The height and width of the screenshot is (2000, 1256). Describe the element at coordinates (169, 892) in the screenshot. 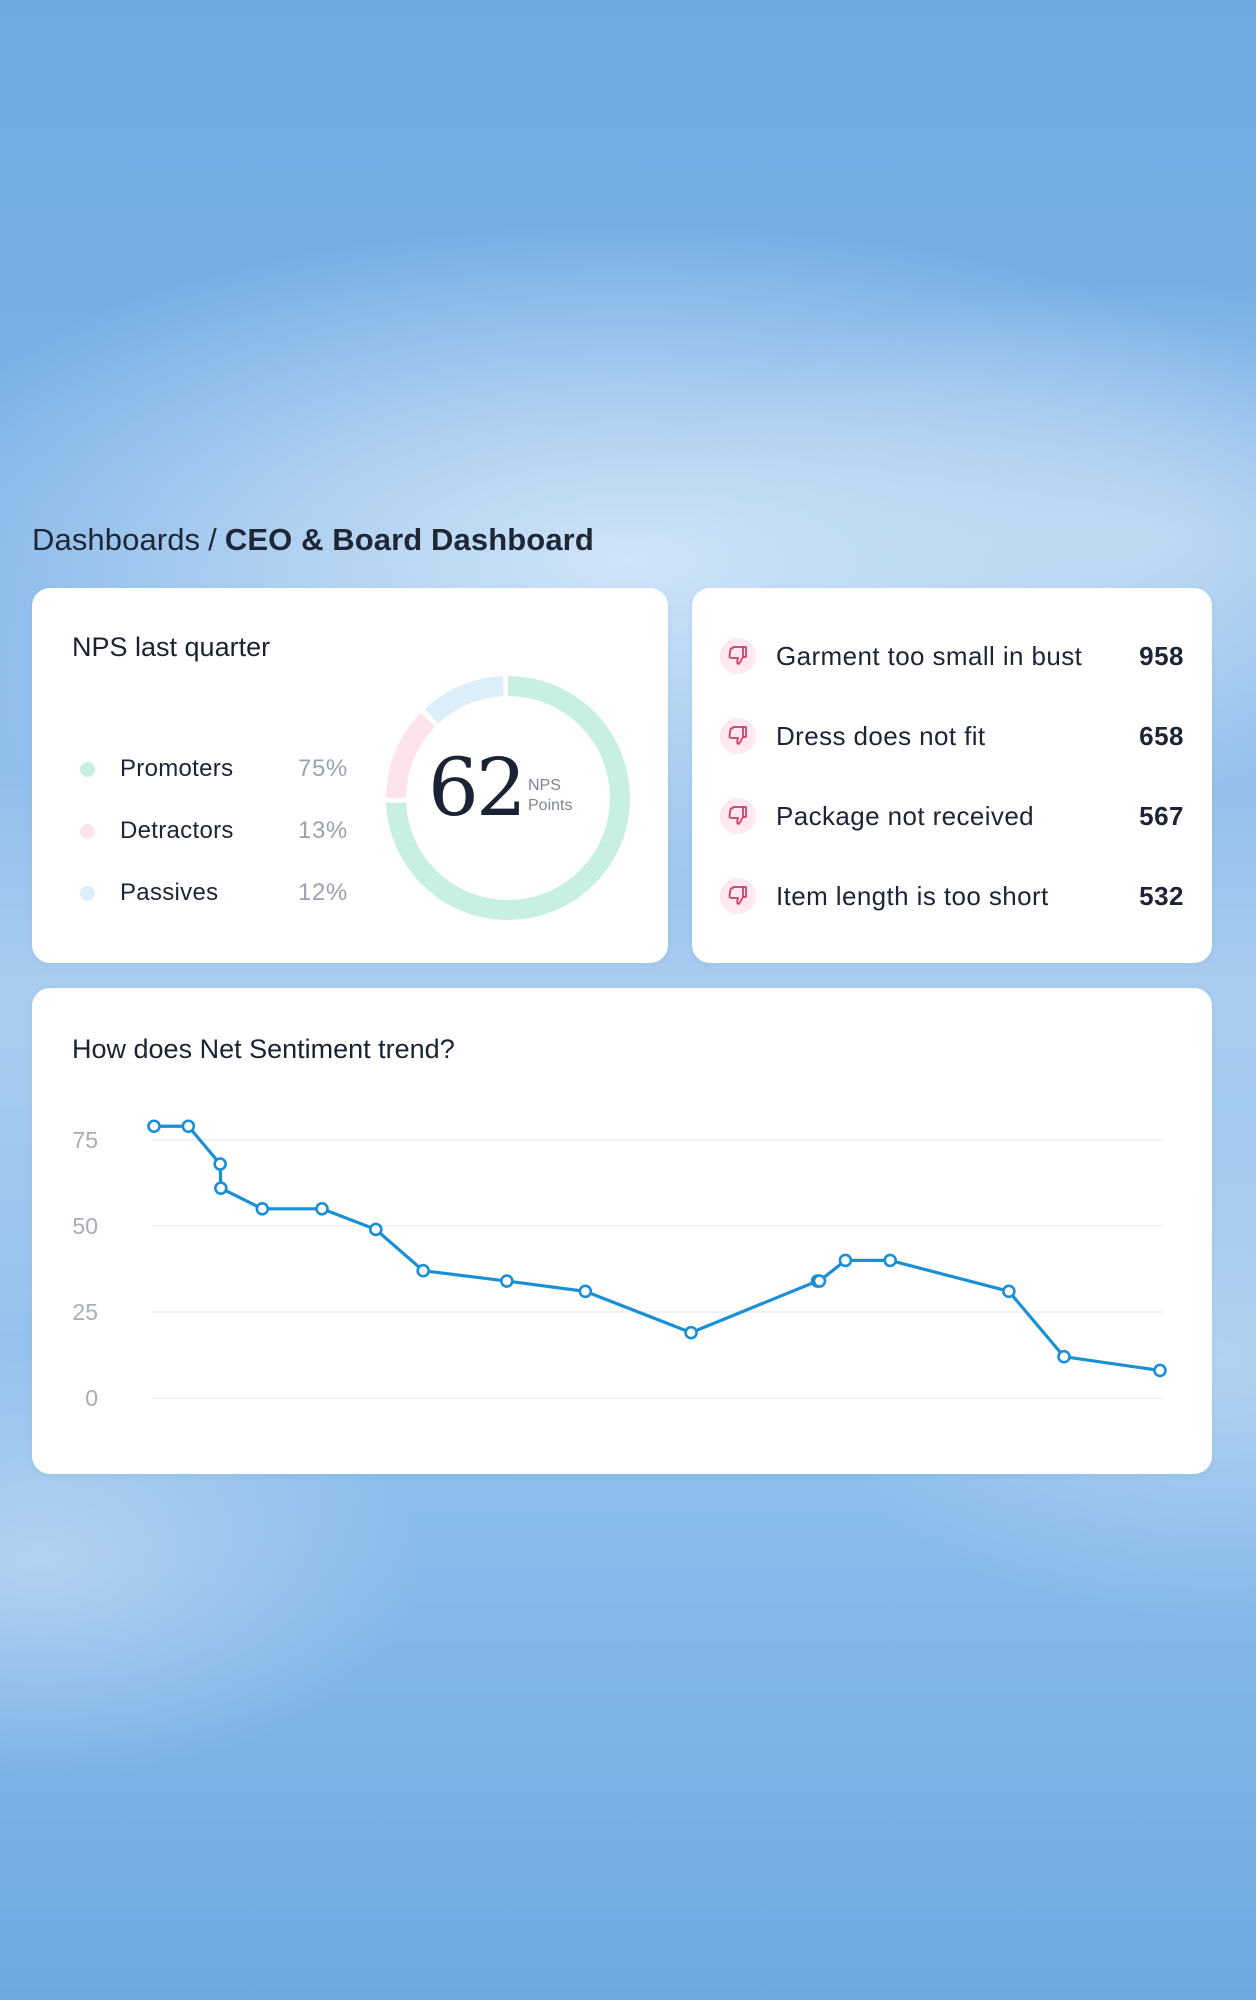

I see `legend-label: Passives` at that location.